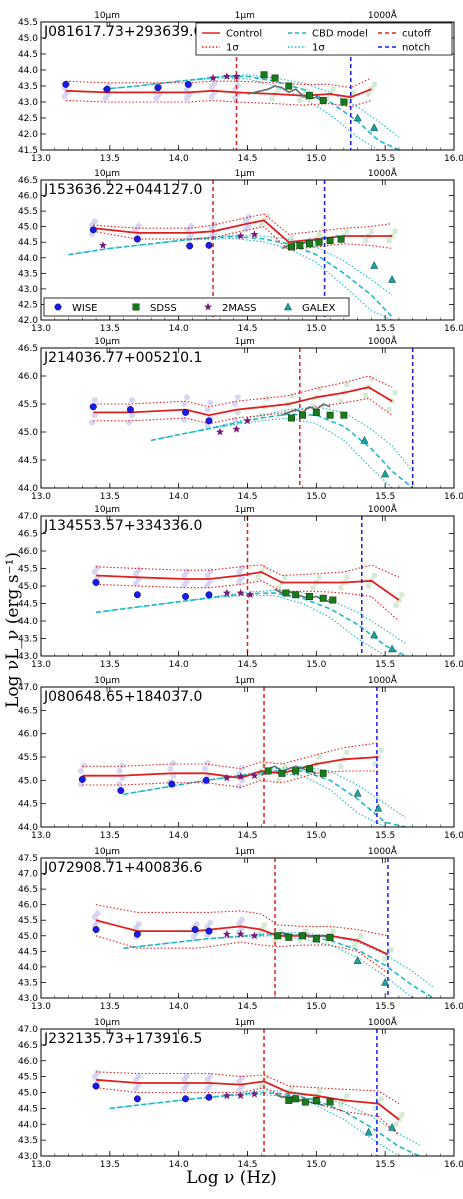 This screenshot has width=463, height=1199. What do you see at coordinates (28, 552) in the screenshot?
I see `y-tick-label: 46.0` at bounding box center [28, 552].